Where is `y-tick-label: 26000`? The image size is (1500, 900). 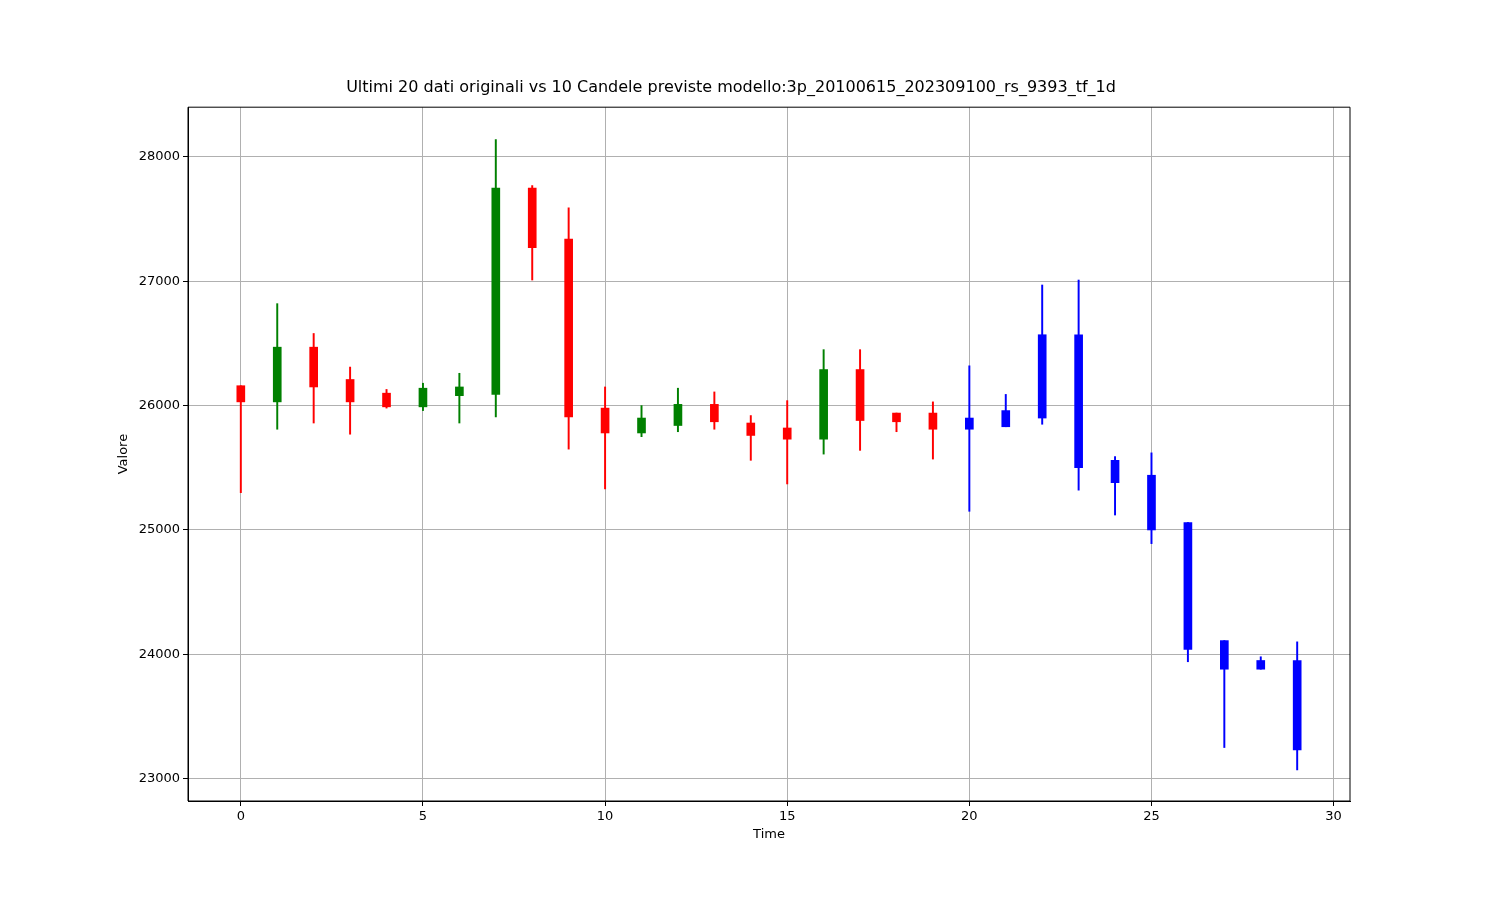
y-tick-label: 26000 is located at coordinates (159, 404).